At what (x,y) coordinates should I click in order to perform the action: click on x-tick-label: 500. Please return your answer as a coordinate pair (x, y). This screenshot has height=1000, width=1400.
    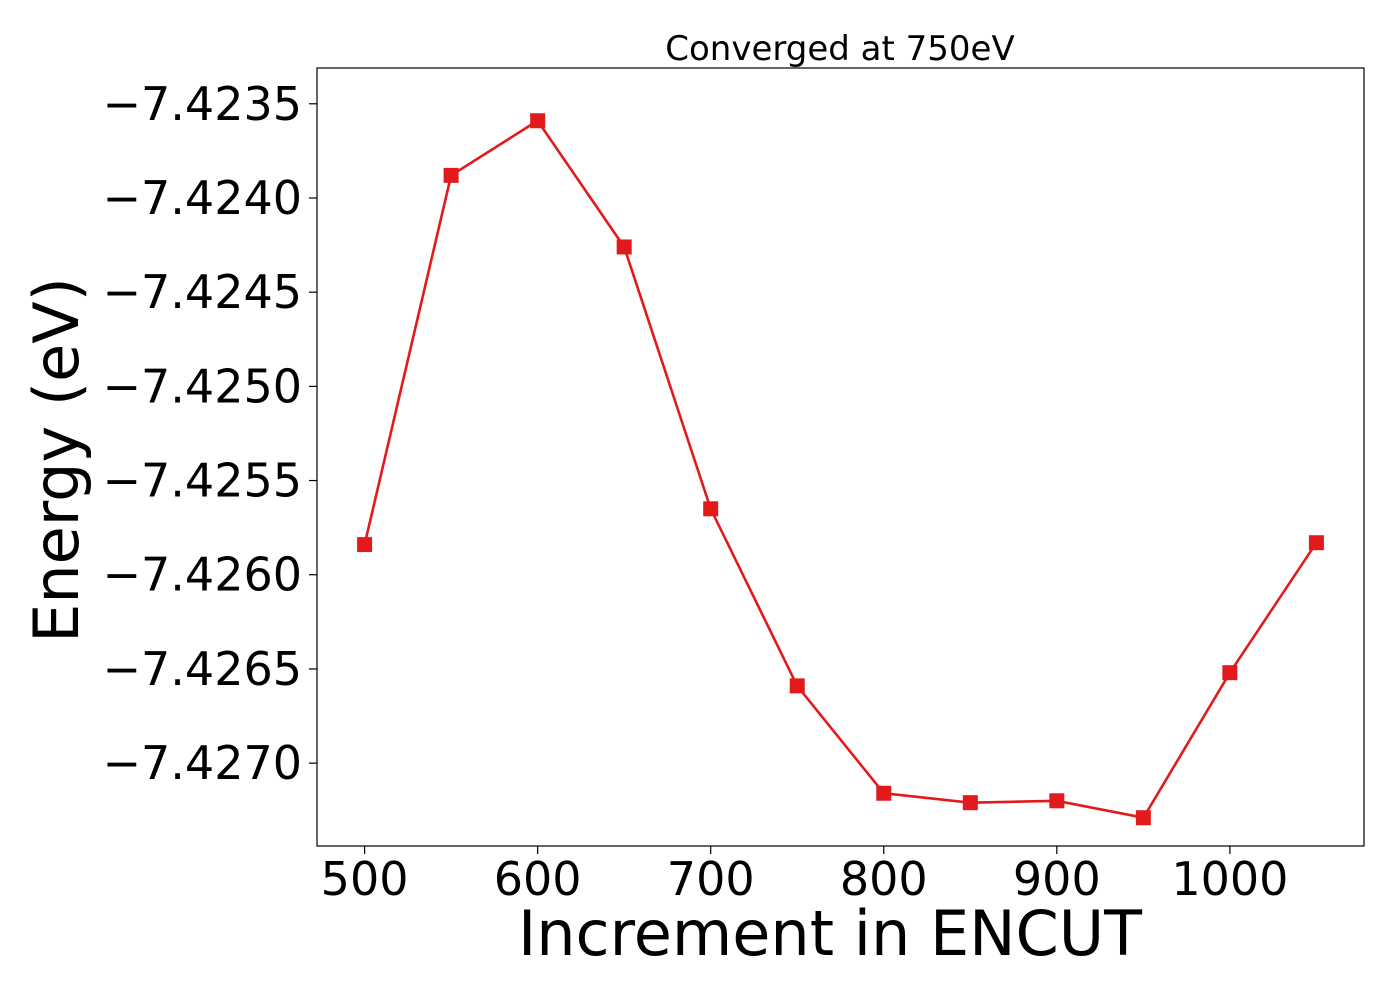
    Looking at the image, I should click on (365, 879).